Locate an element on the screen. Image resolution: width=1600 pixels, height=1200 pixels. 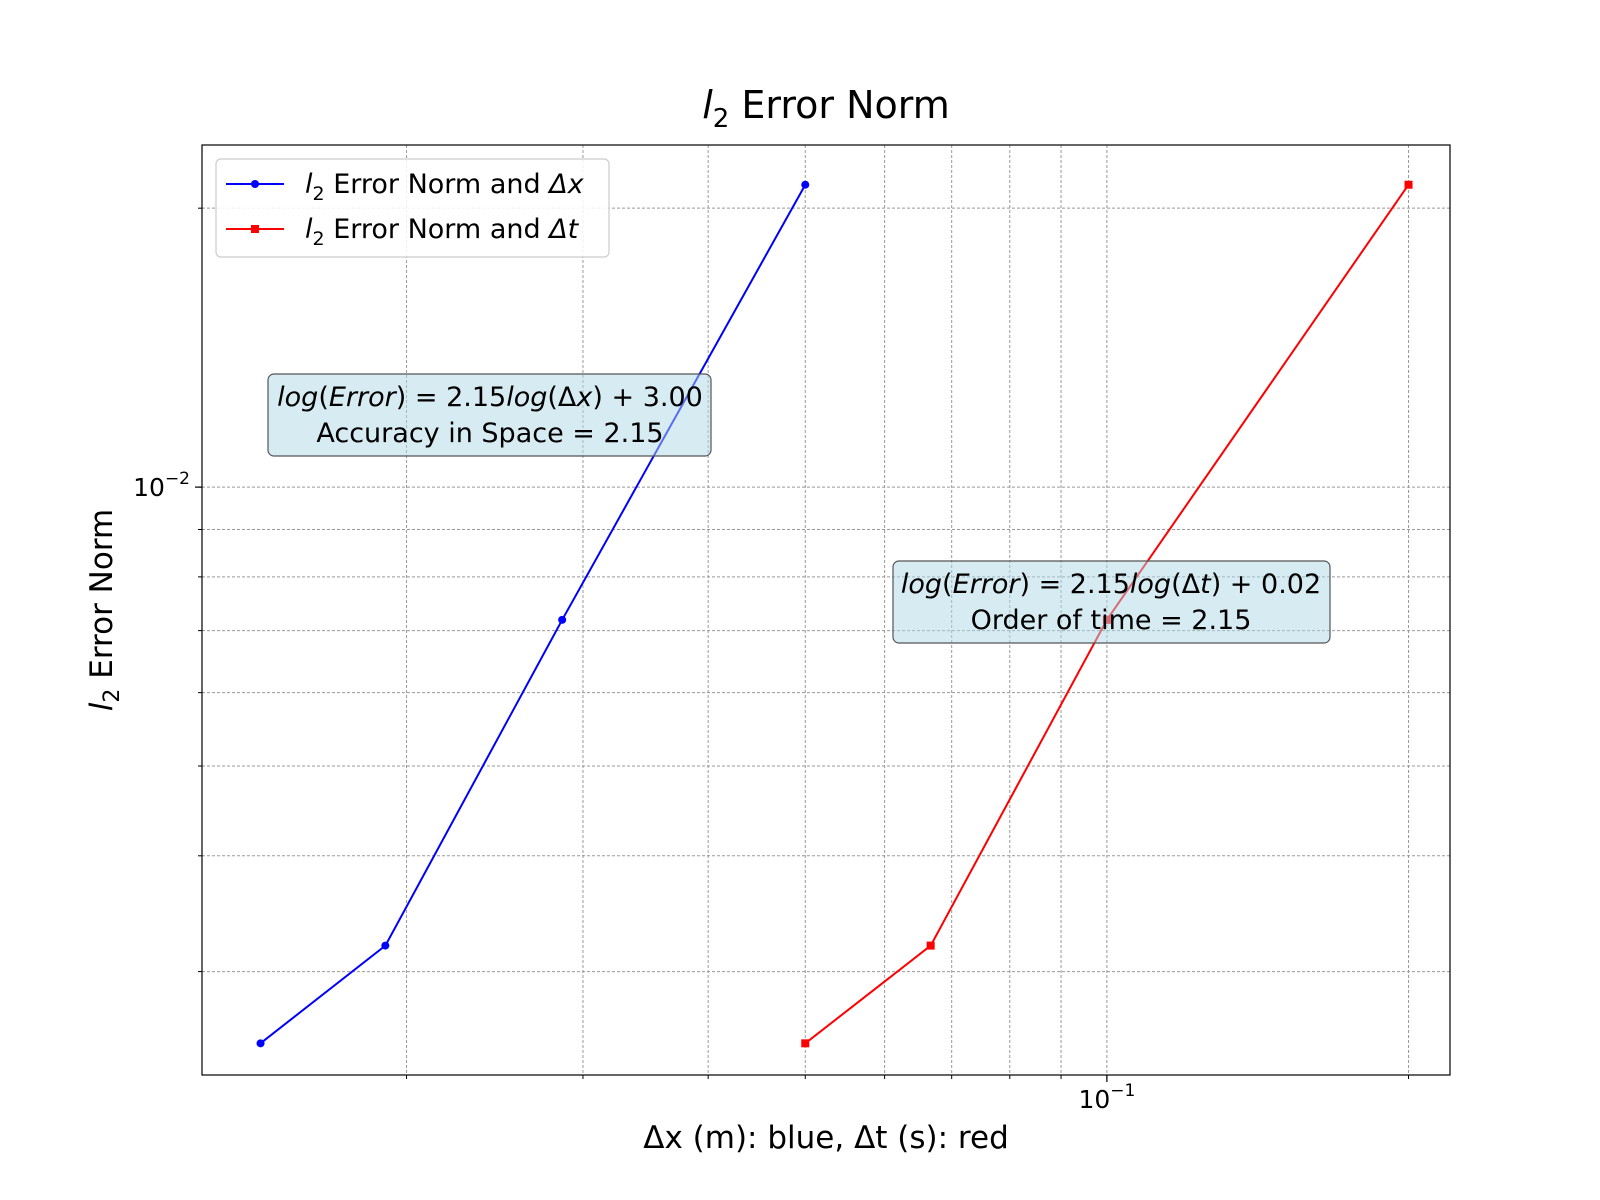
y-tick-label: 10−2 is located at coordinates (161, 485).